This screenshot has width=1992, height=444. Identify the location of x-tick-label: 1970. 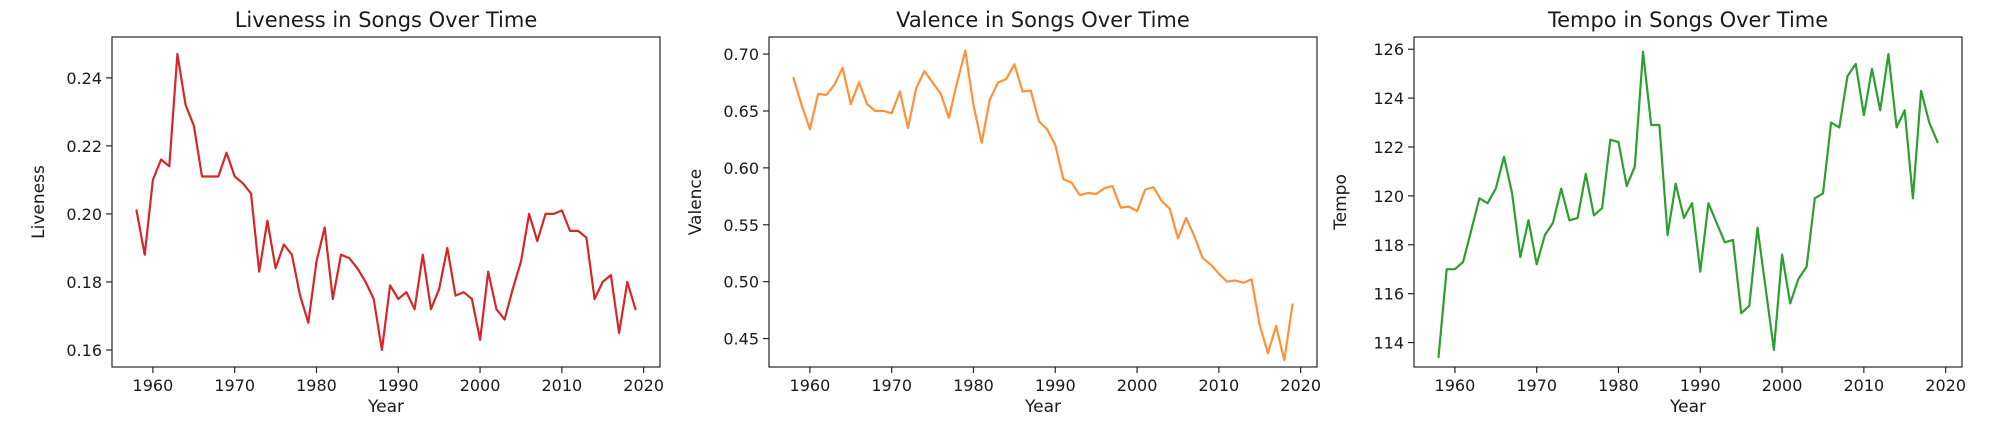
(234, 385).